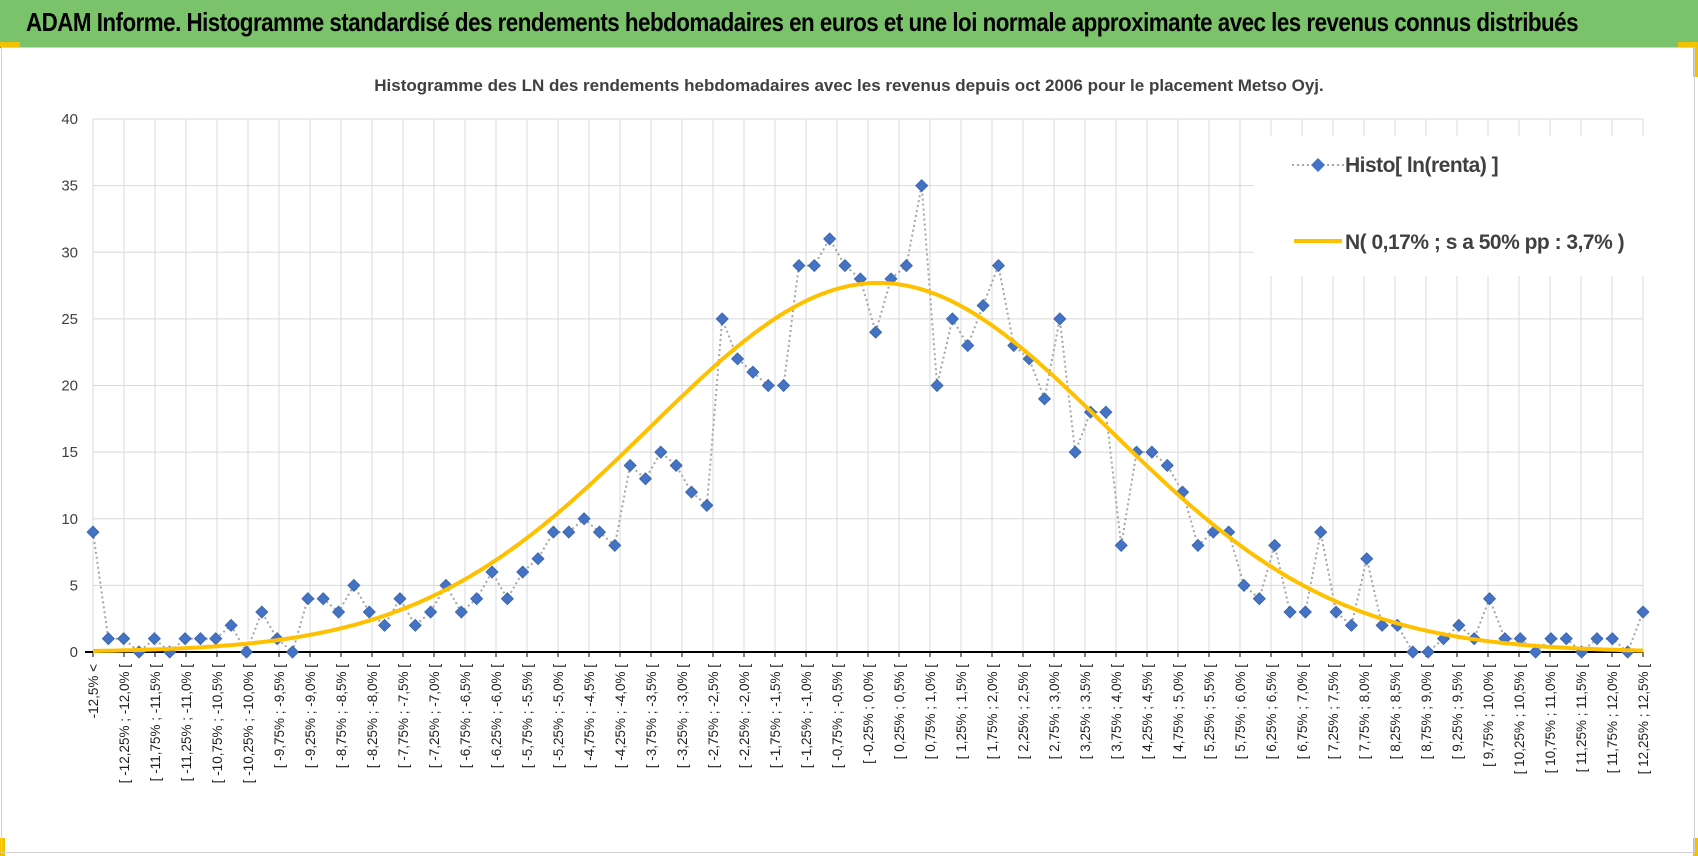 This screenshot has height=856, width=1698. I want to click on x-tick-label: [ -0,25% ; 0,0% [, so click(868, 714).